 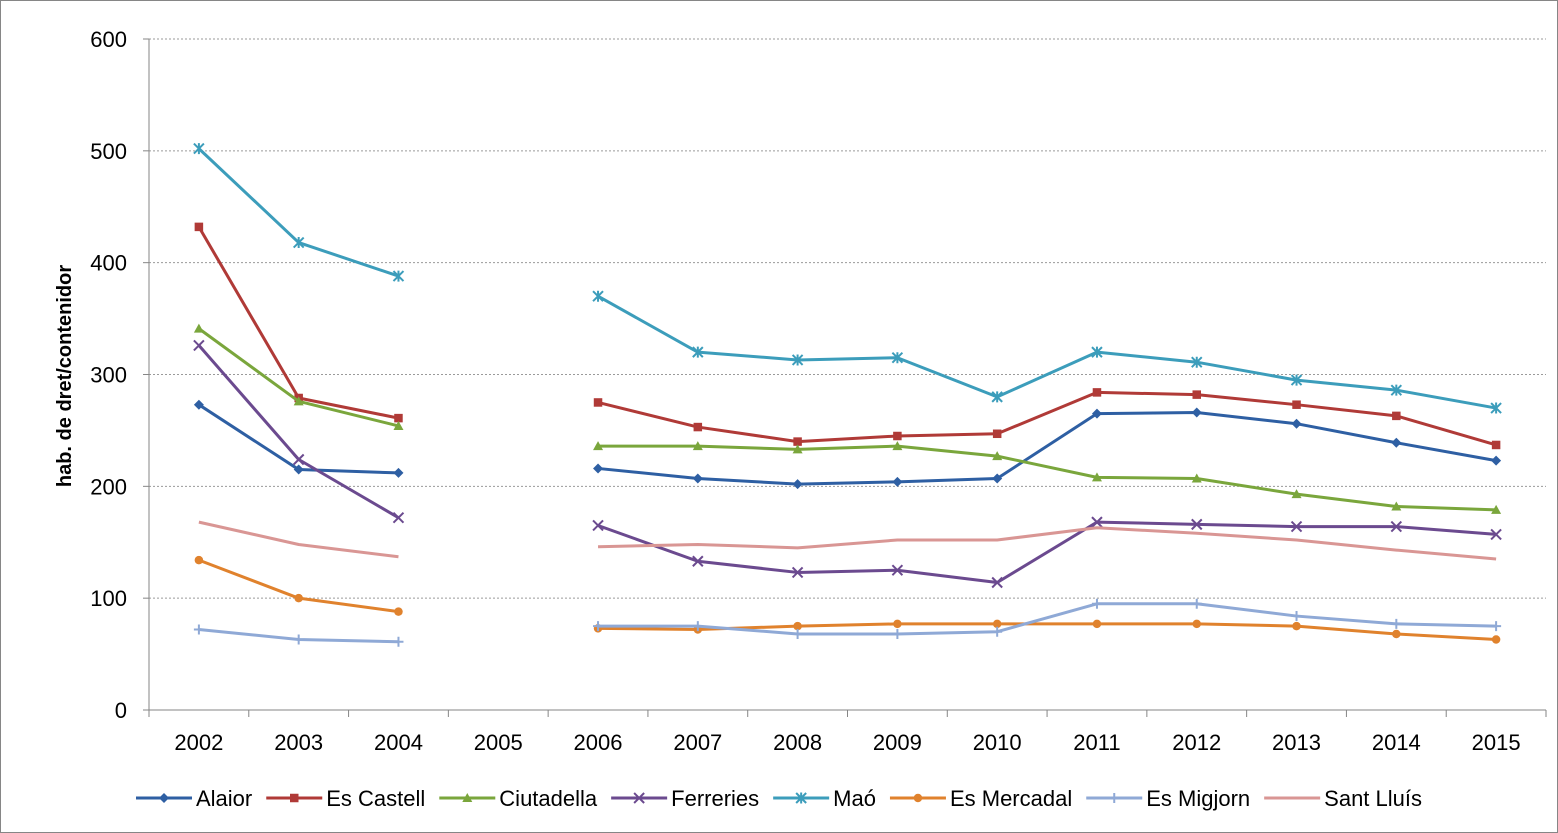 I want to click on y-tick-label: 200, so click(x=108, y=486).